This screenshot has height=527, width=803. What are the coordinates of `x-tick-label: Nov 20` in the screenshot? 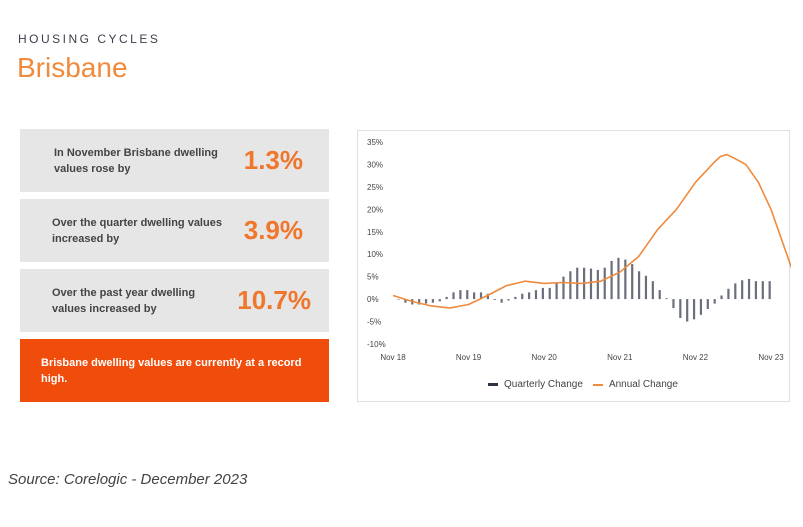 It's located at (545, 357).